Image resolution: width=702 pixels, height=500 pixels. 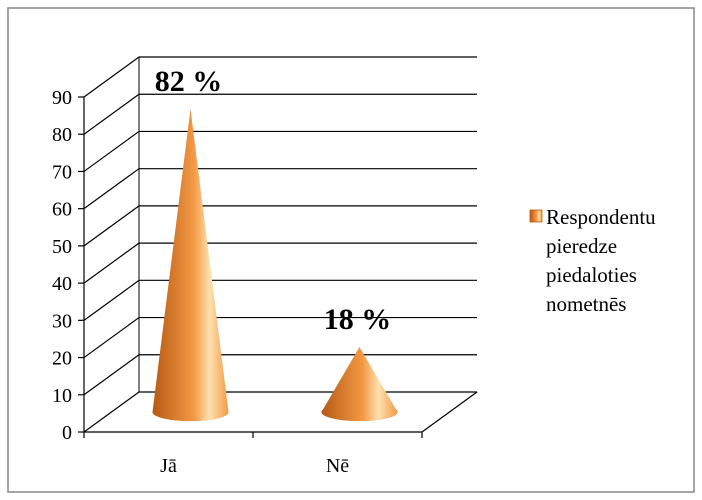 I want to click on y-tick-label: 30, so click(x=62, y=321).